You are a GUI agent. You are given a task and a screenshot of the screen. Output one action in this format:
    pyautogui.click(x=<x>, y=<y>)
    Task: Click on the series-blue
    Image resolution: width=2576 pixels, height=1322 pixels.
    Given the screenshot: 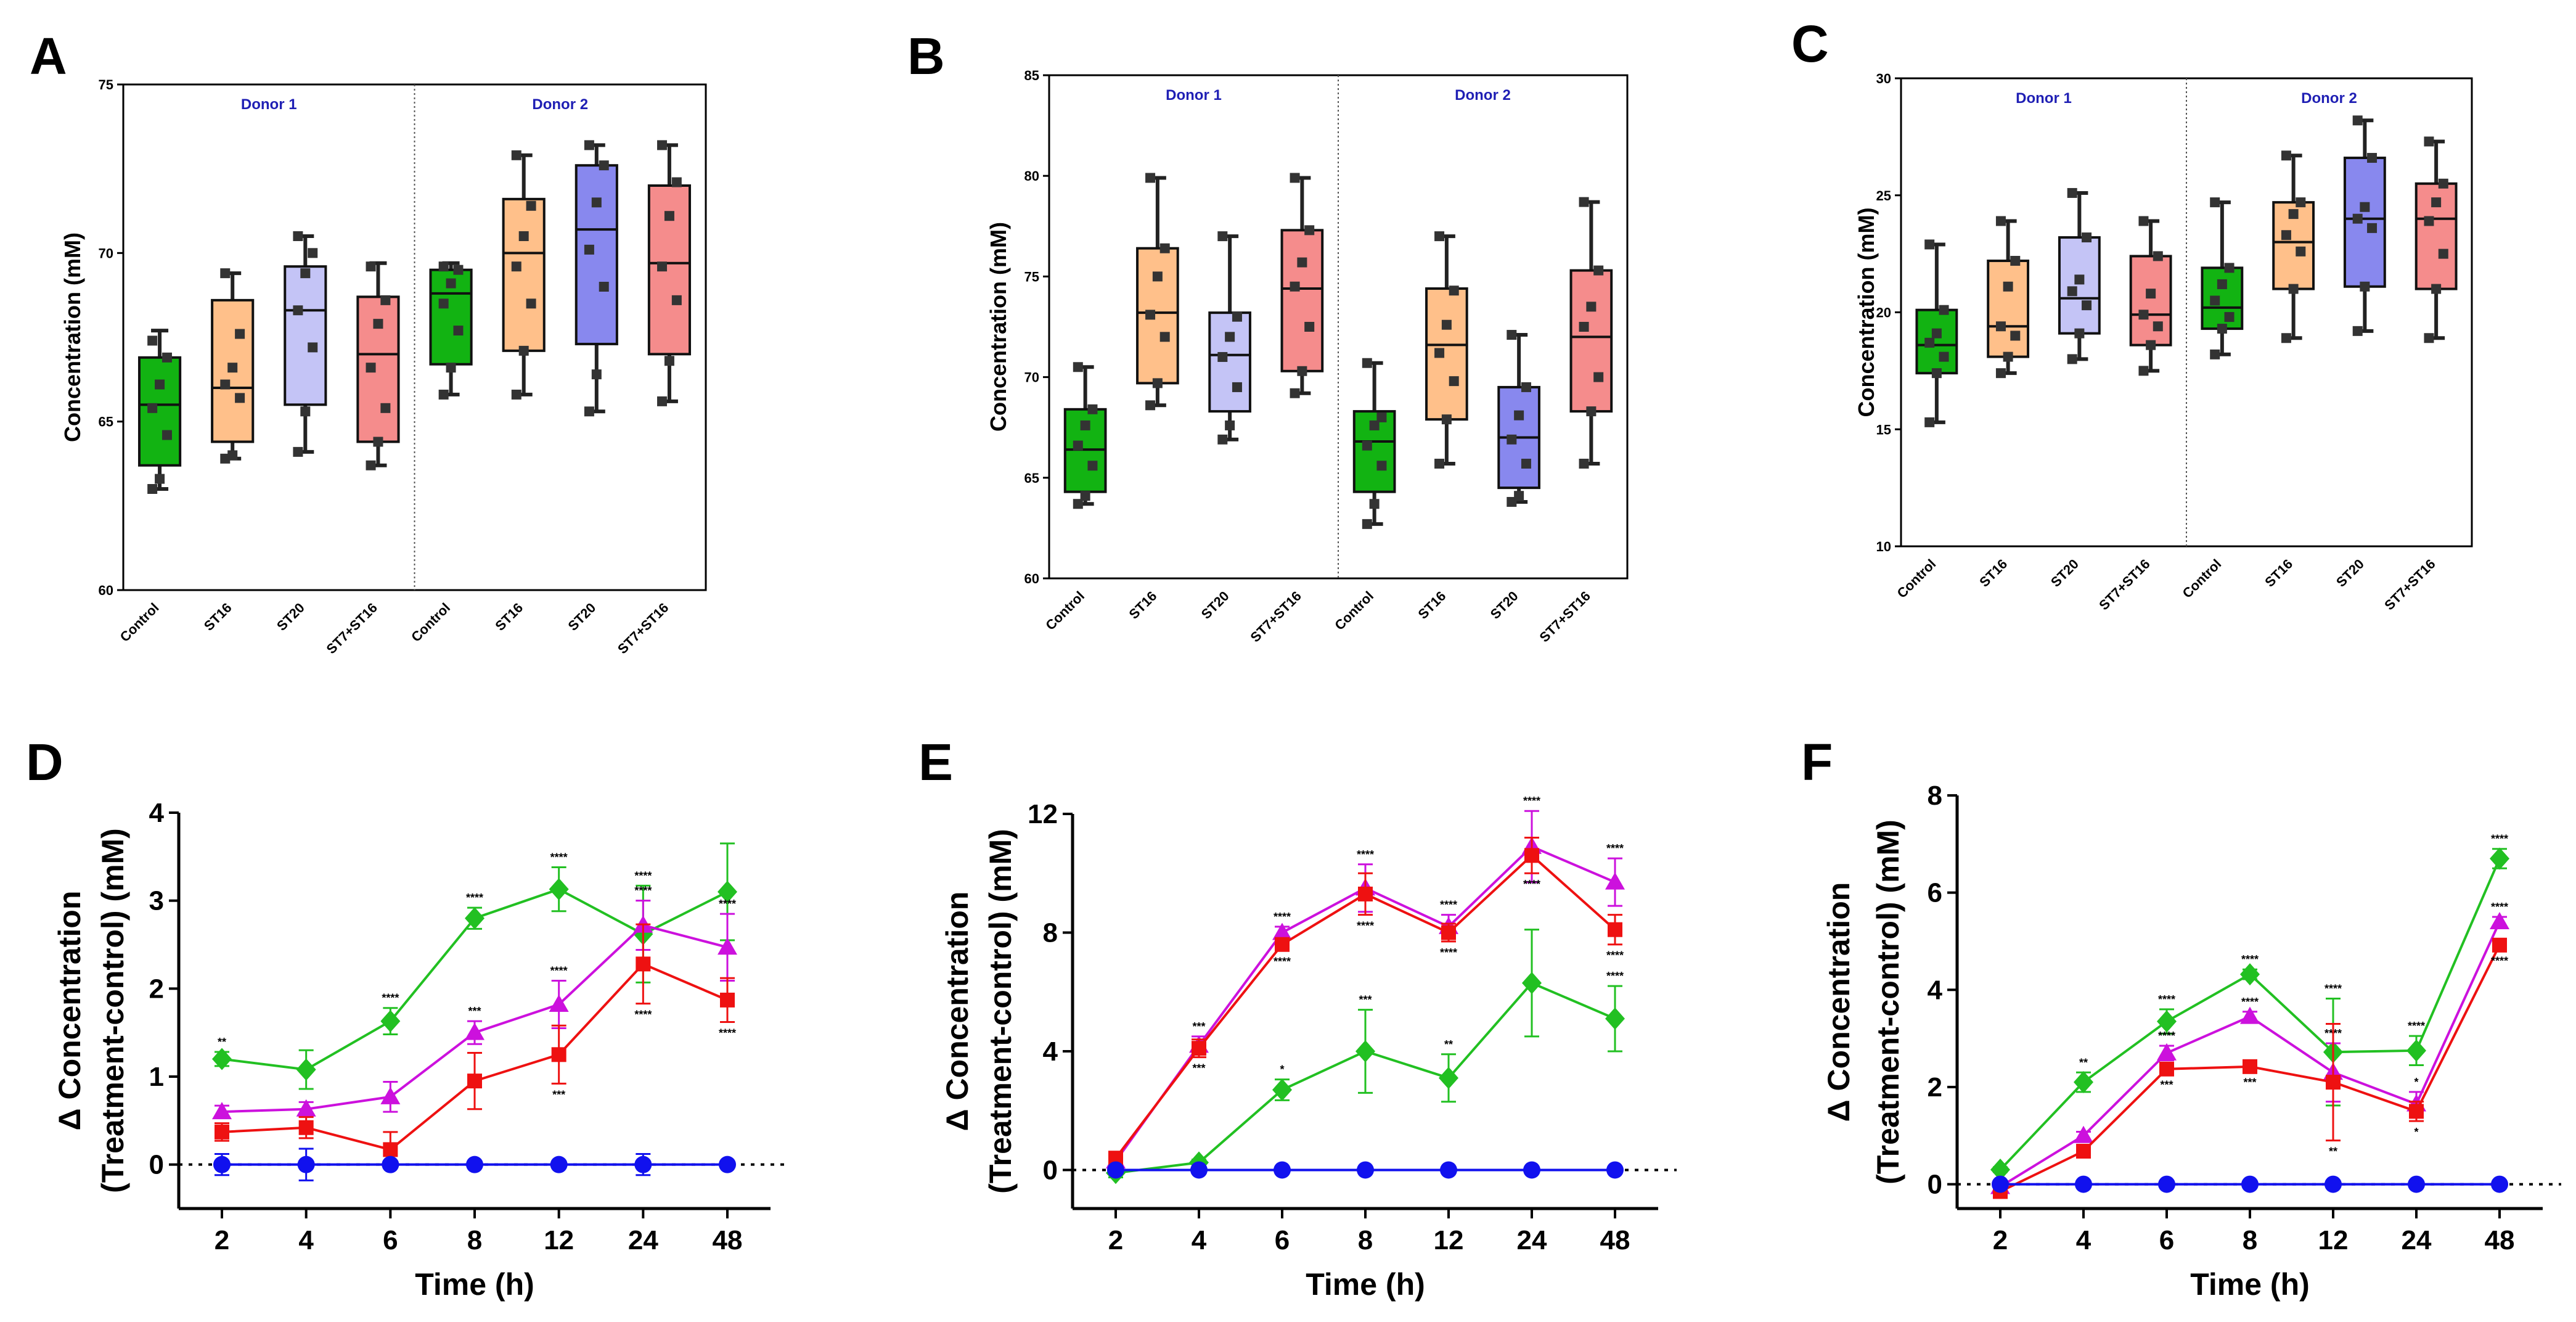 What is the action you would take?
    pyautogui.click(x=474, y=1164)
    